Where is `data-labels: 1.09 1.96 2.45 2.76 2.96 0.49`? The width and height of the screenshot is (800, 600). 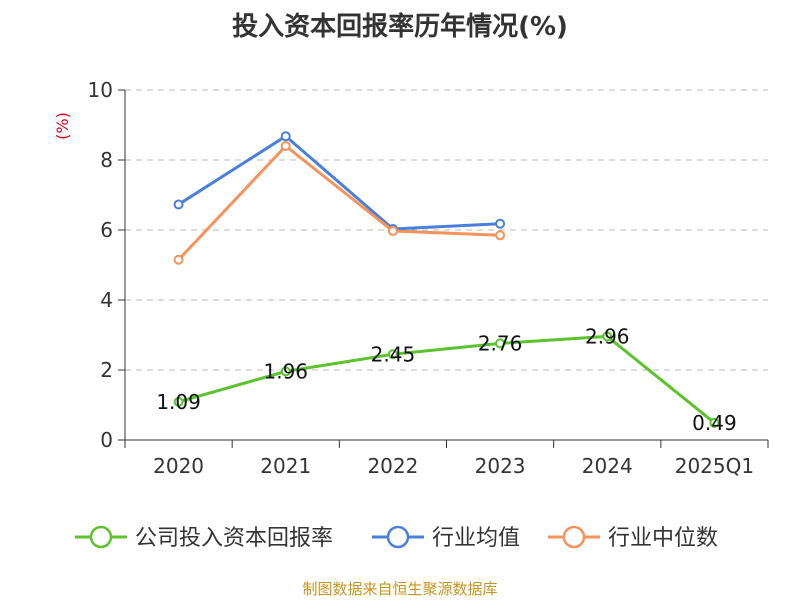 data-labels: 1.09 1.96 2.45 2.76 2.96 0.49 is located at coordinates (446, 379).